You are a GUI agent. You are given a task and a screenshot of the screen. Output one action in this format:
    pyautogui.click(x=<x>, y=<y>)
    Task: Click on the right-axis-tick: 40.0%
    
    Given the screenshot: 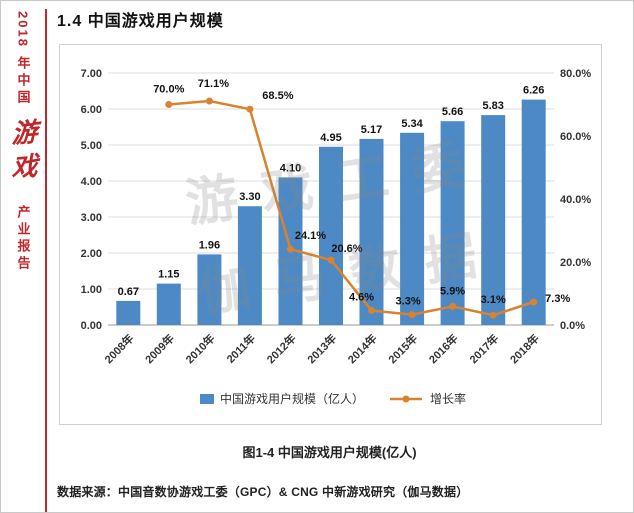 What is the action you would take?
    pyautogui.click(x=575, y=200)
    